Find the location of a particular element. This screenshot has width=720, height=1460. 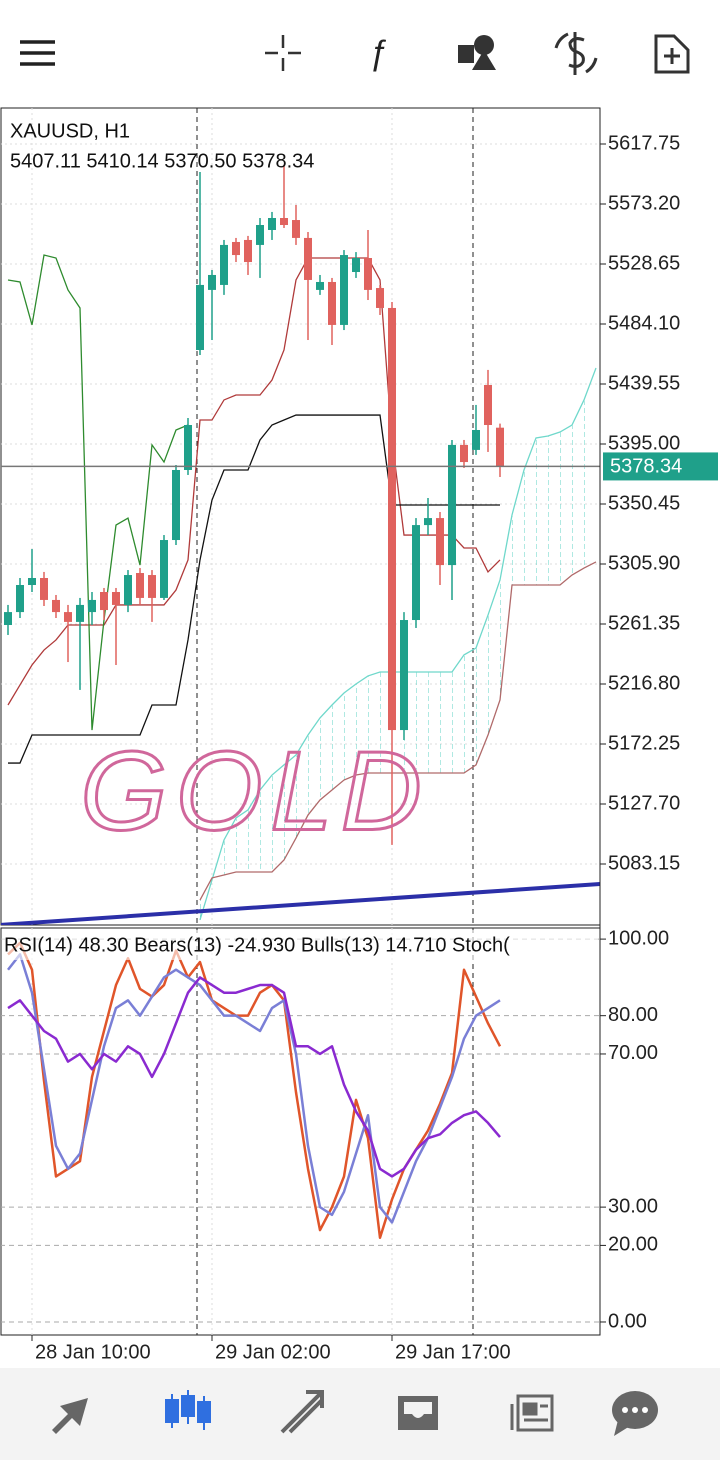

chart-tab is located at coordinates (188, 1410).